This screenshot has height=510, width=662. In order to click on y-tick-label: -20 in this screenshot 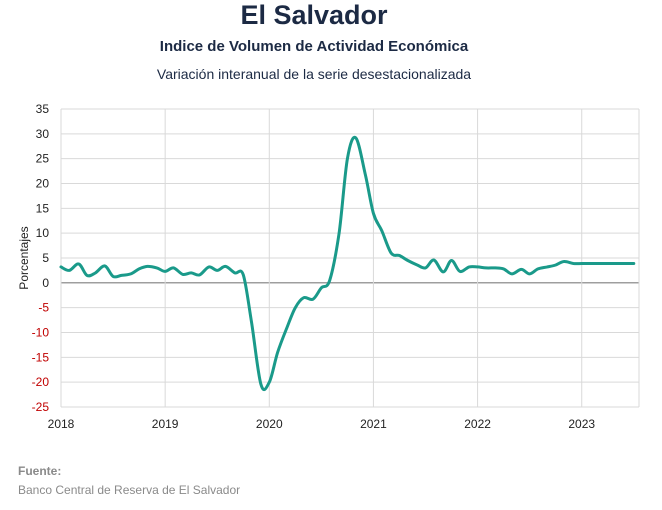, I will do `click(41, 382)`.